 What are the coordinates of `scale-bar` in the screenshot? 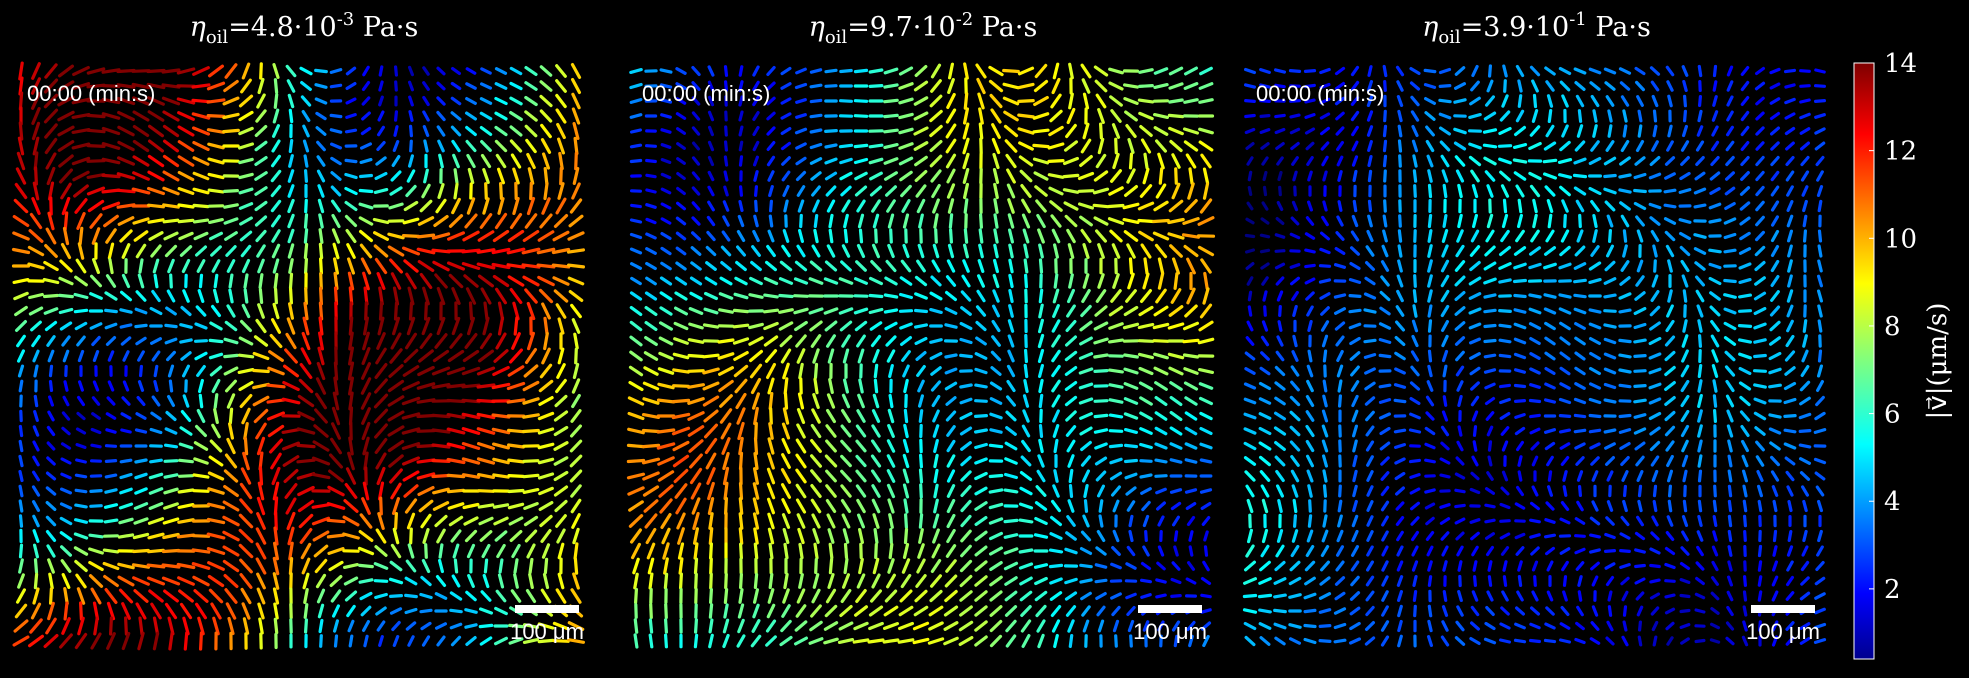 It's located at (1783, 609).